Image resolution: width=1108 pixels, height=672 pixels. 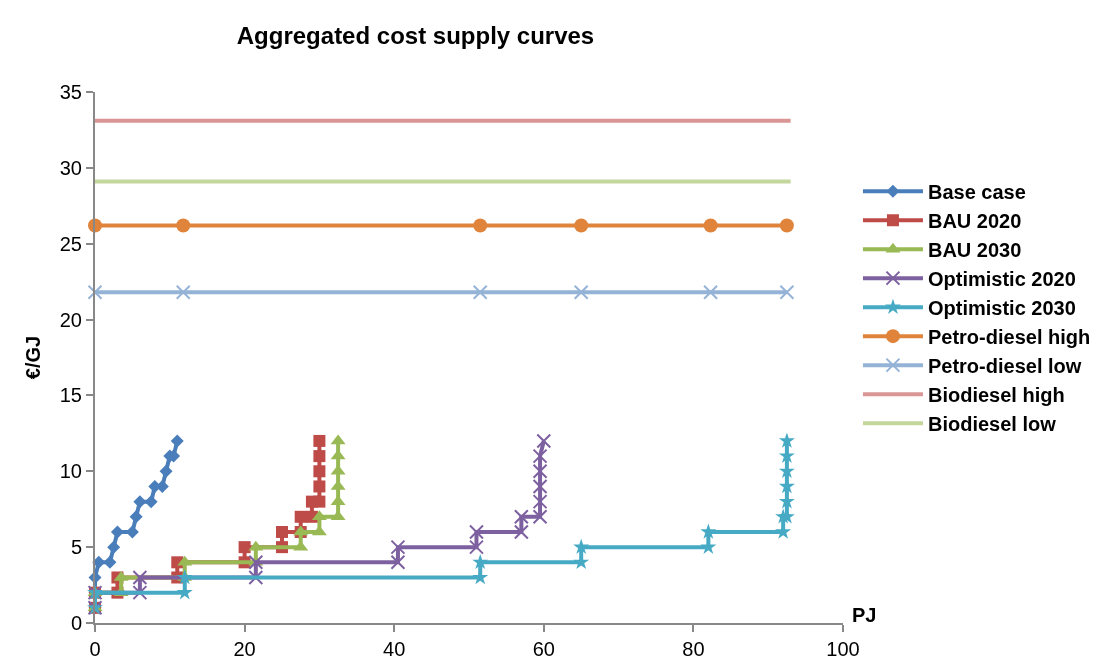 What do you see at coordinates (974, 220) in the screenshot?
I see `legend-label: BAU 2020` at bounding box center [974, 220].